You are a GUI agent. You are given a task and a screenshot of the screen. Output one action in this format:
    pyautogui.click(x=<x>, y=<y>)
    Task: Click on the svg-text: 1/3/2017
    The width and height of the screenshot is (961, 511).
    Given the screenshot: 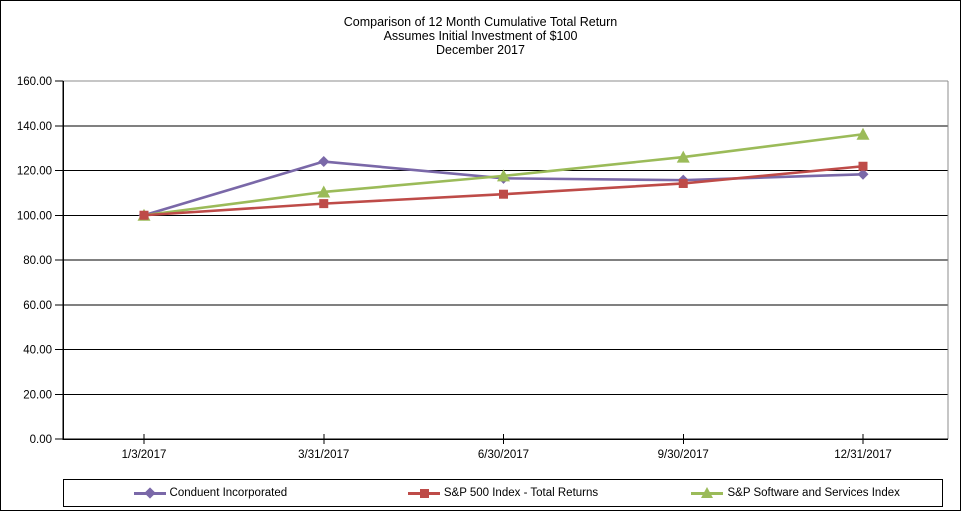 What is the action you would take?
    pyautogui.click(x=144, y=455)
    